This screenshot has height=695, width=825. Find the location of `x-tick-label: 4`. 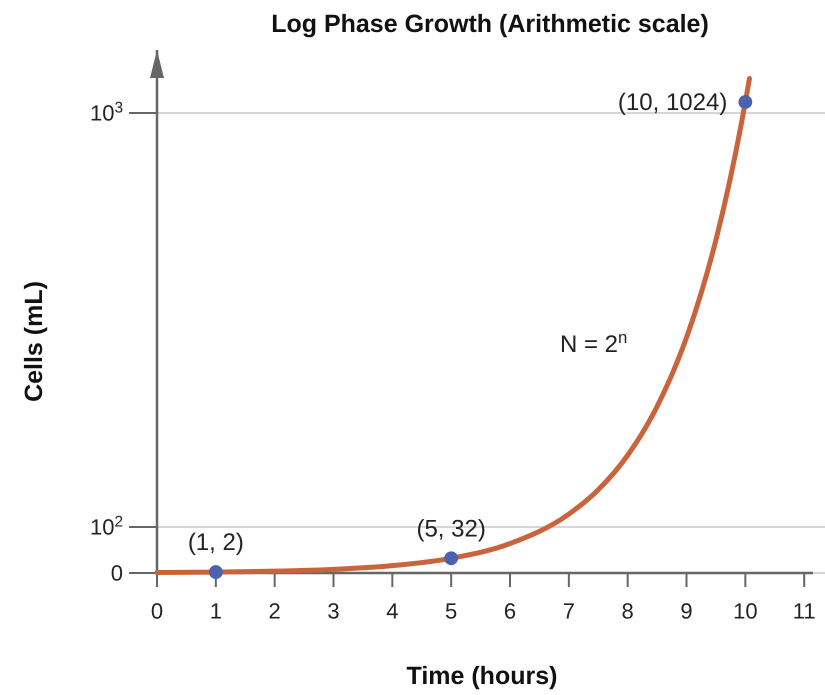

x-tick-label: 4 is located at coordinates (392, 611).